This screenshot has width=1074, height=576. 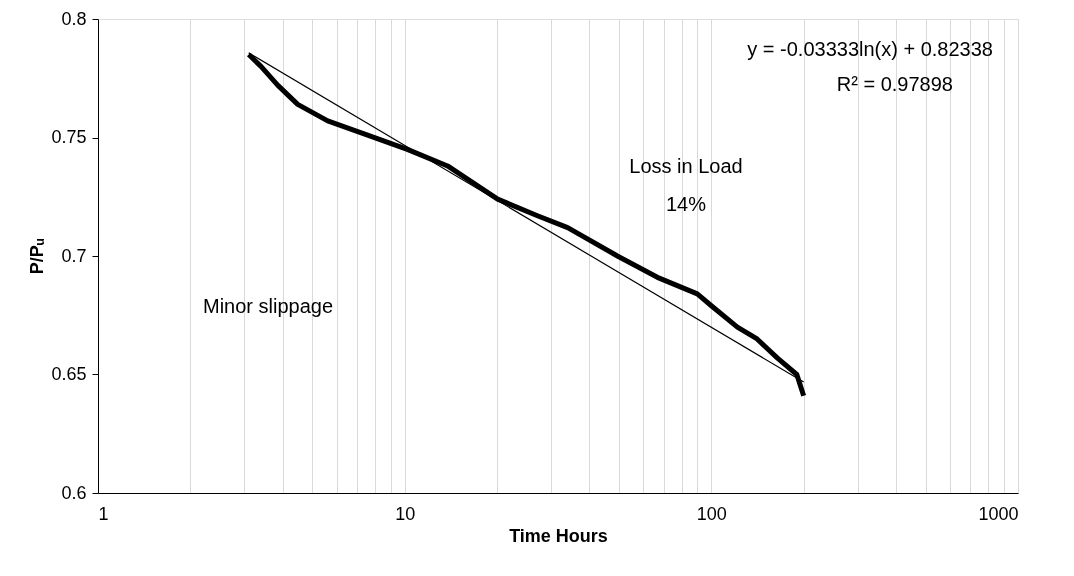 What do you see at coordinates (69, 137) in the screenshot?
I see `y-tick-label: 0.75` at bounding box center [69, 137].